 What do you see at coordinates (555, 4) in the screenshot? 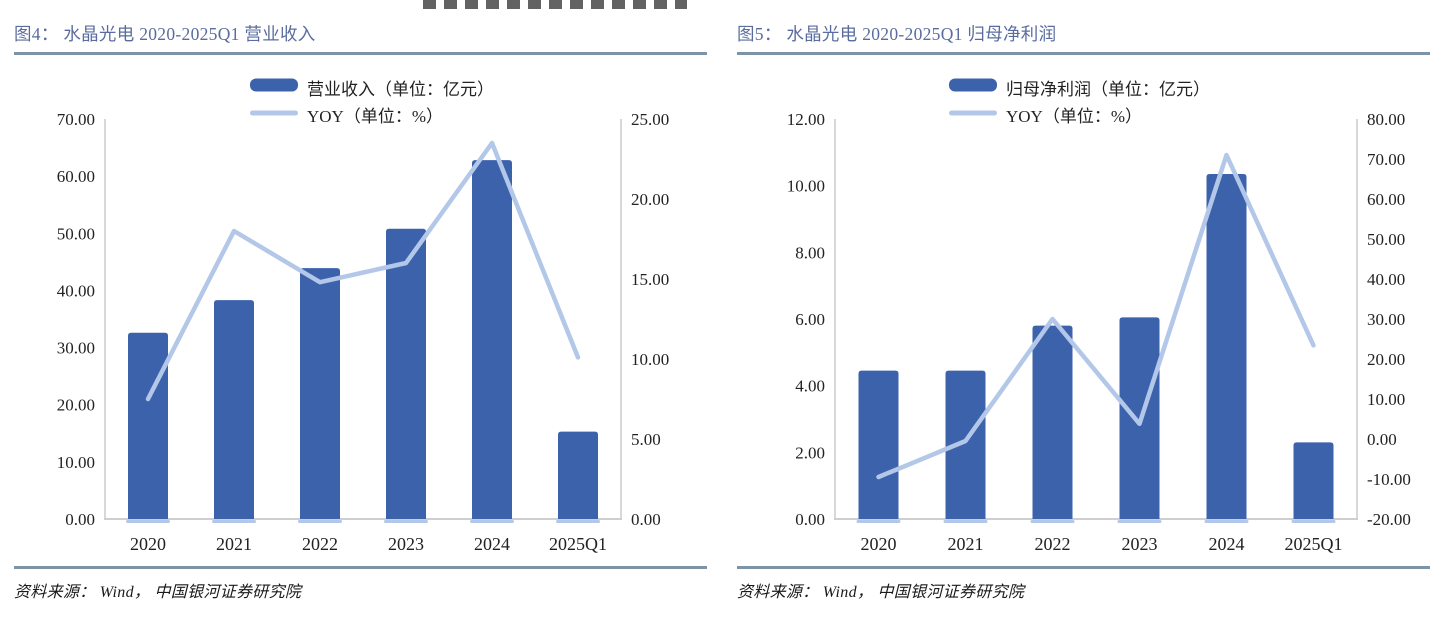
I see `clipped-heading-fragment` at bounding box center [555, 4].